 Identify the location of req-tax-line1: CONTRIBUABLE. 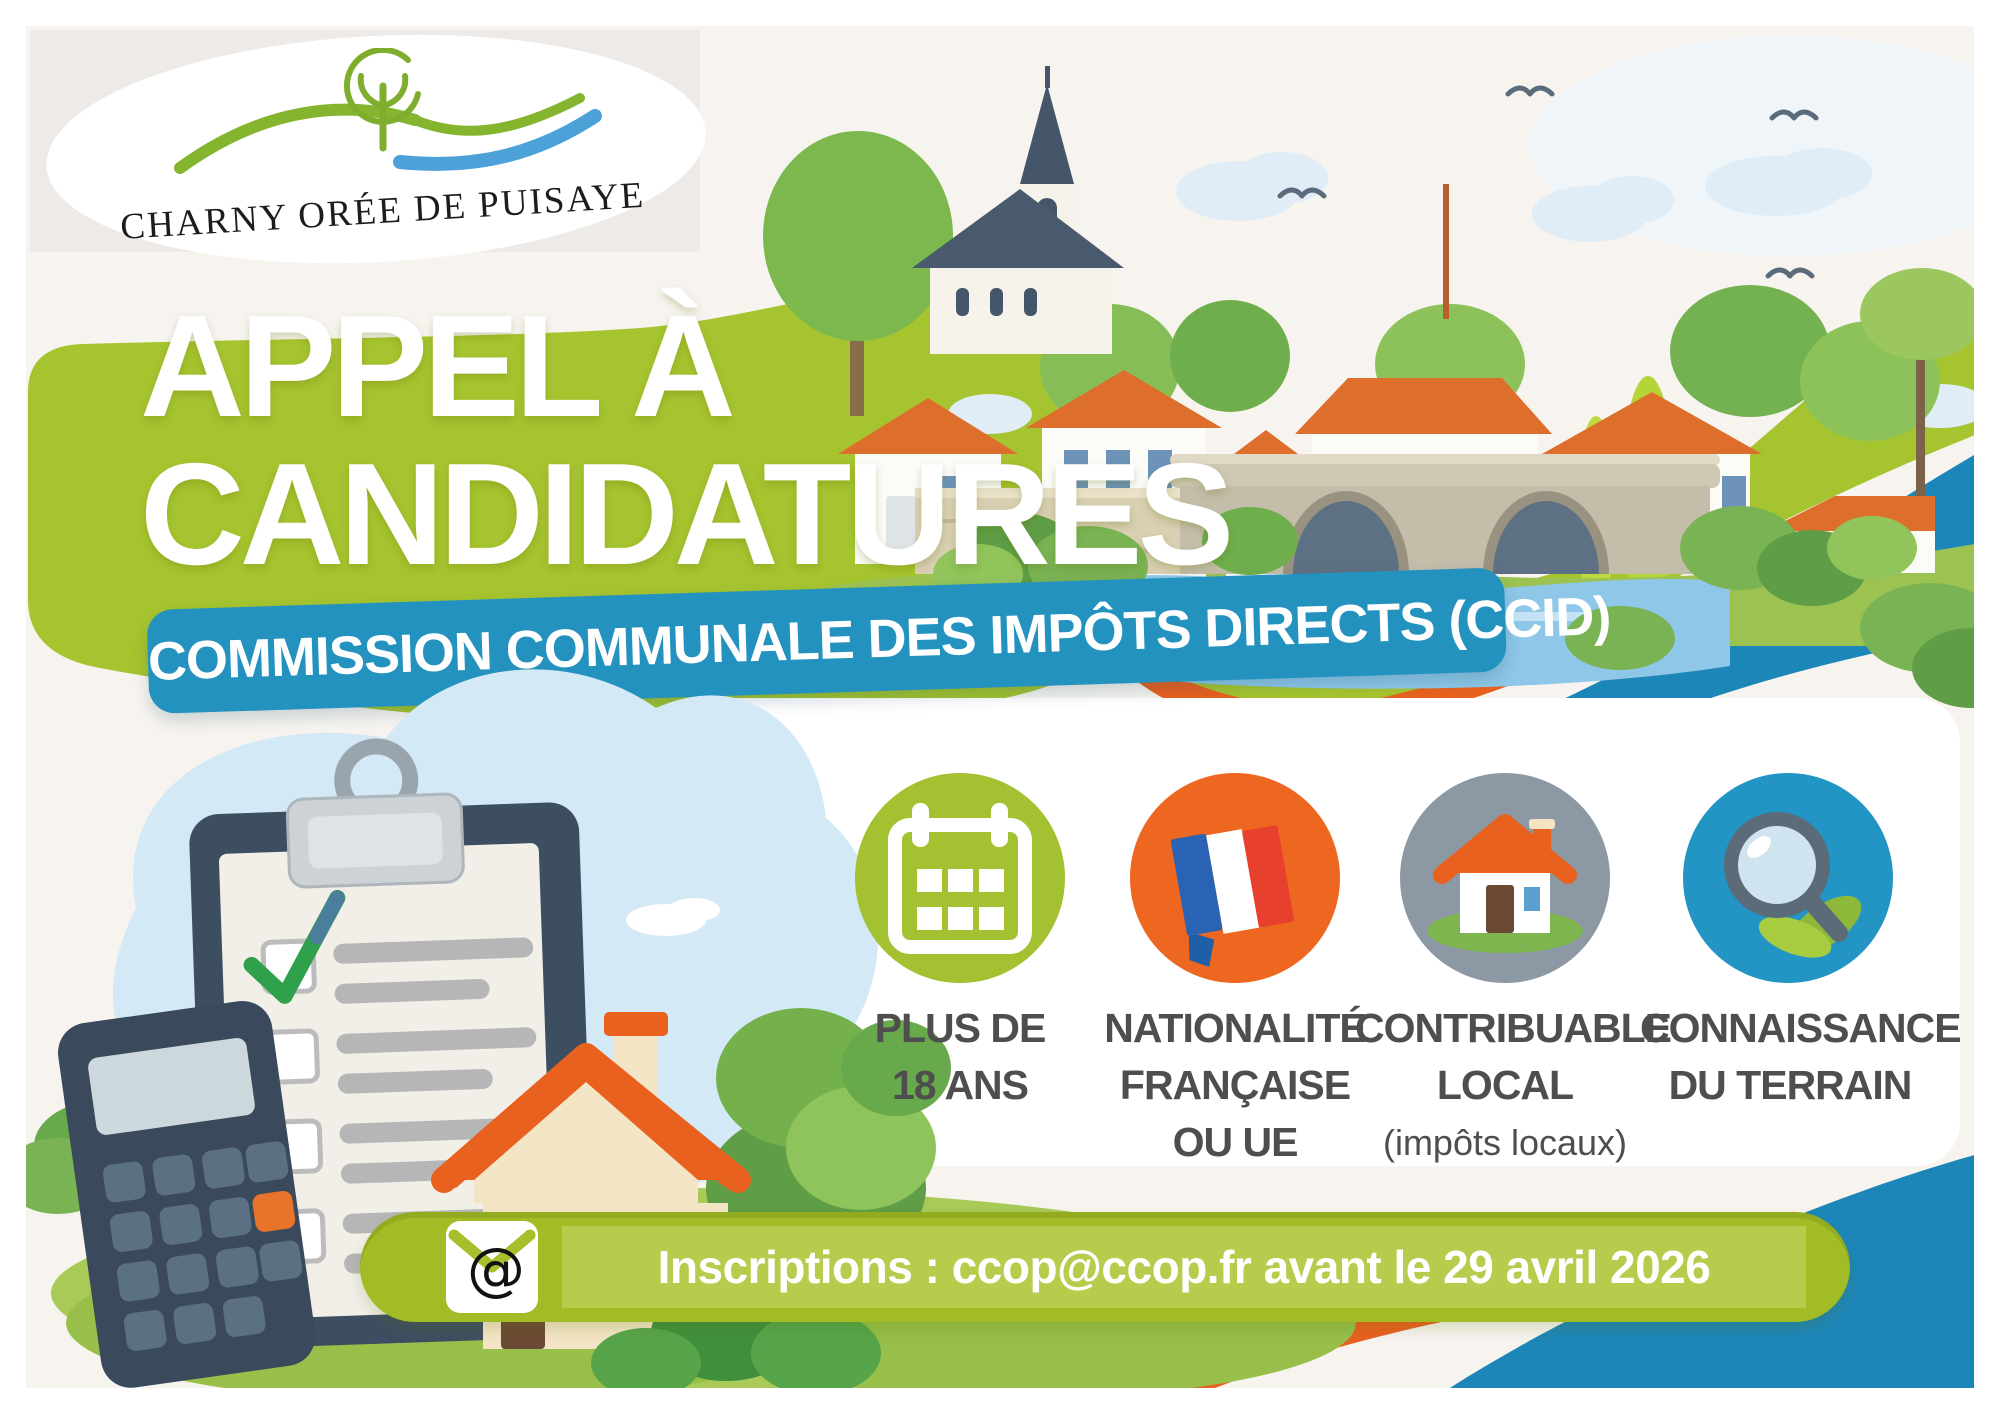
(1513, 1028).